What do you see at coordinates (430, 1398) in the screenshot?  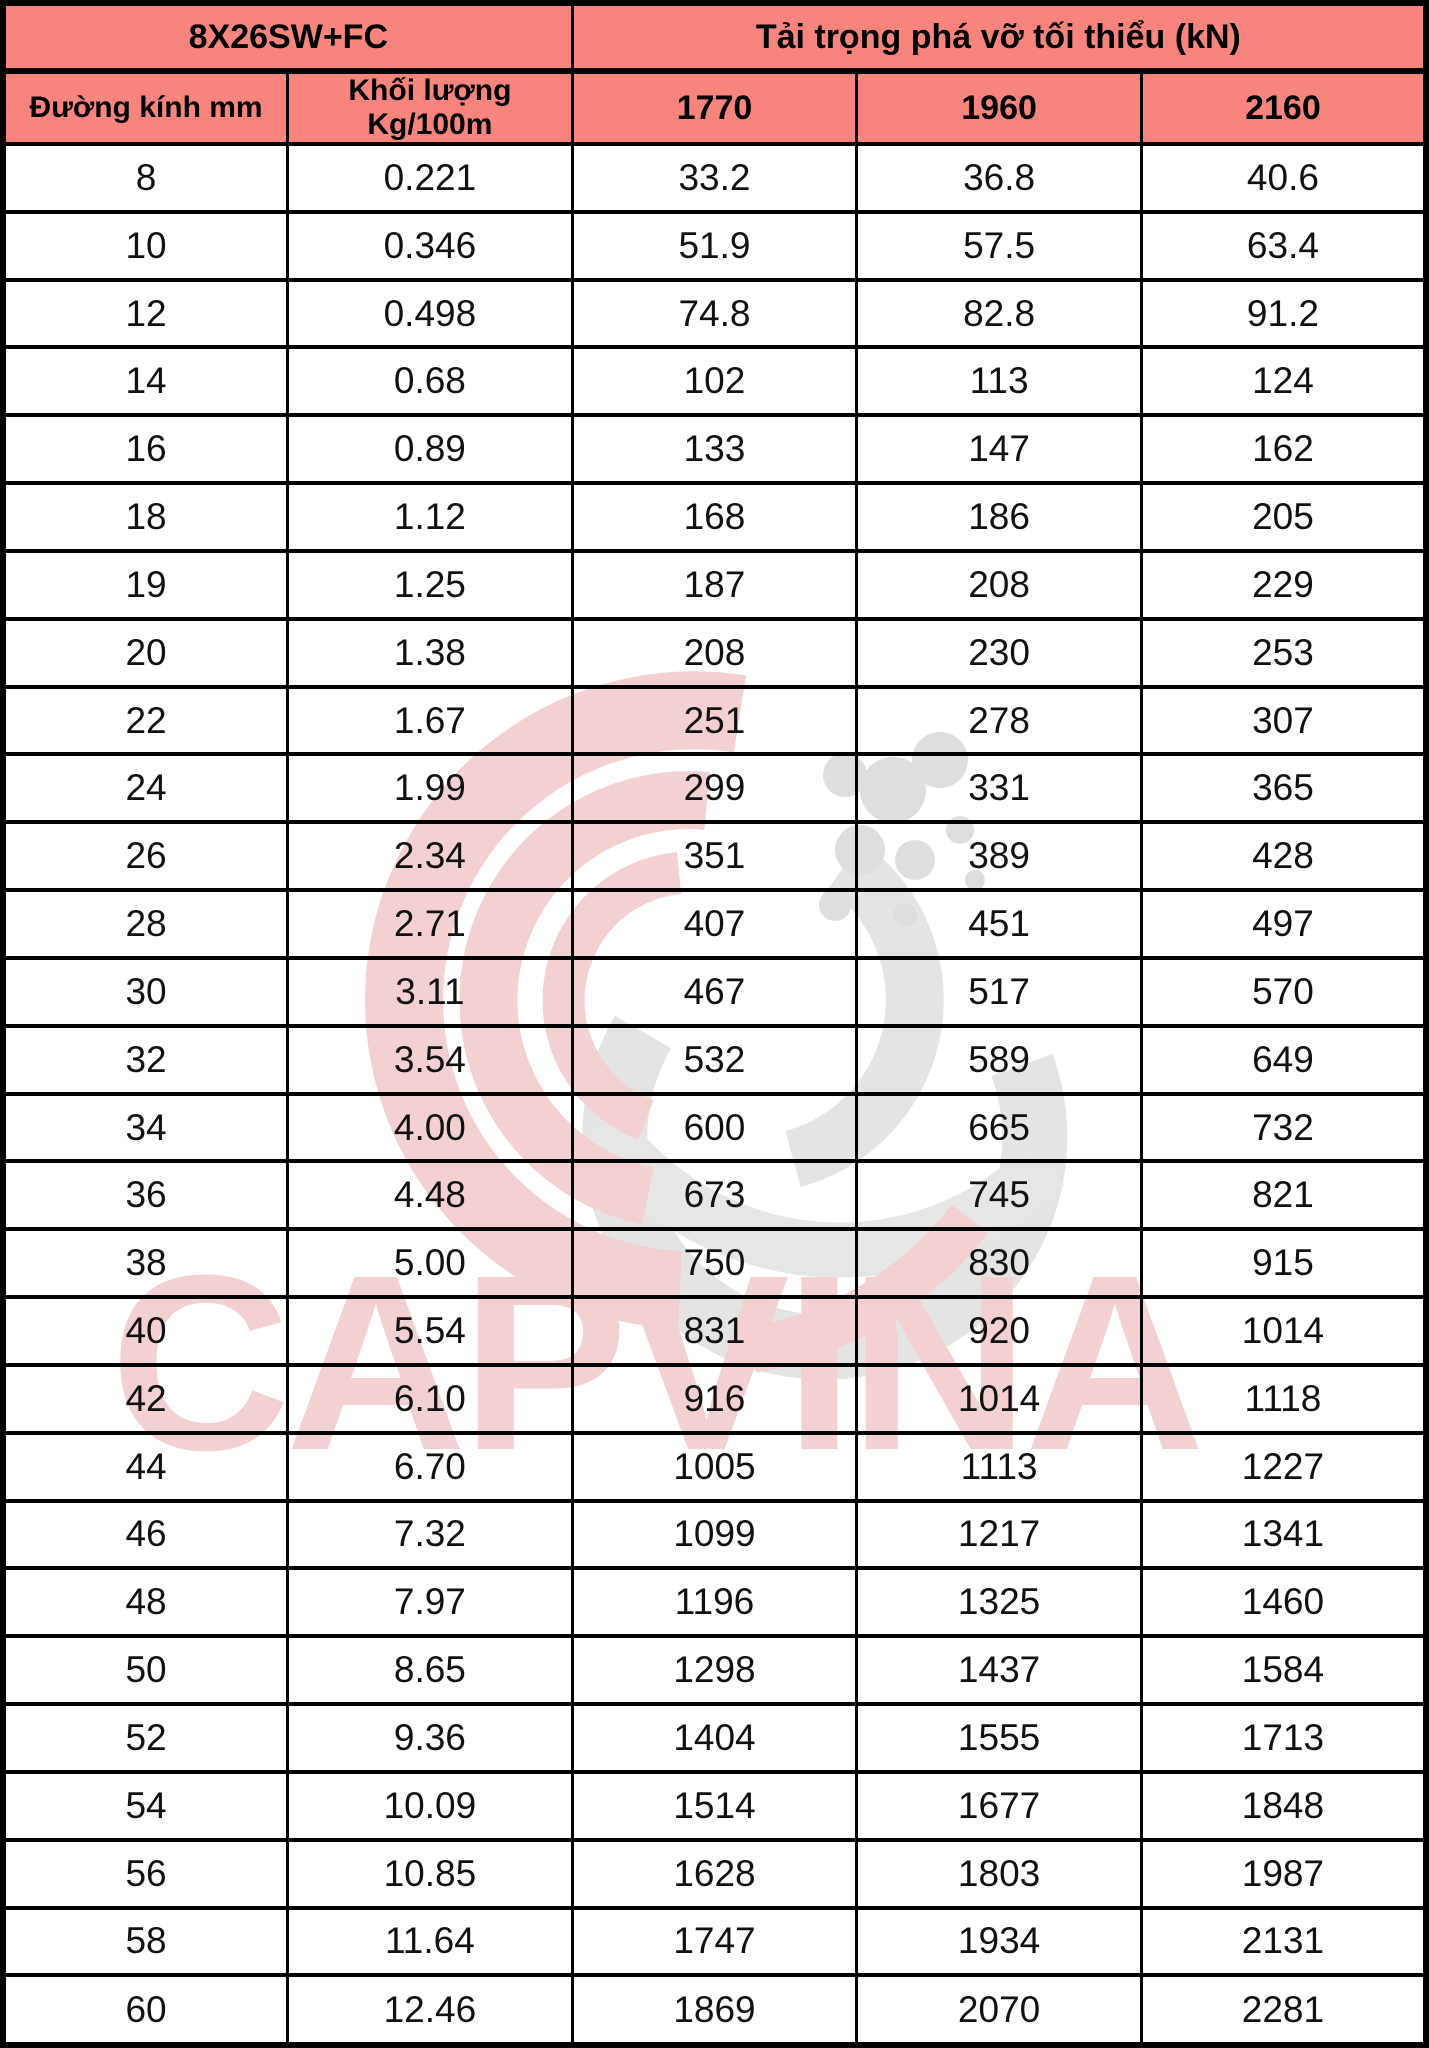 I see `cell-weight: 6.10` at bounding box center [430, 1398].